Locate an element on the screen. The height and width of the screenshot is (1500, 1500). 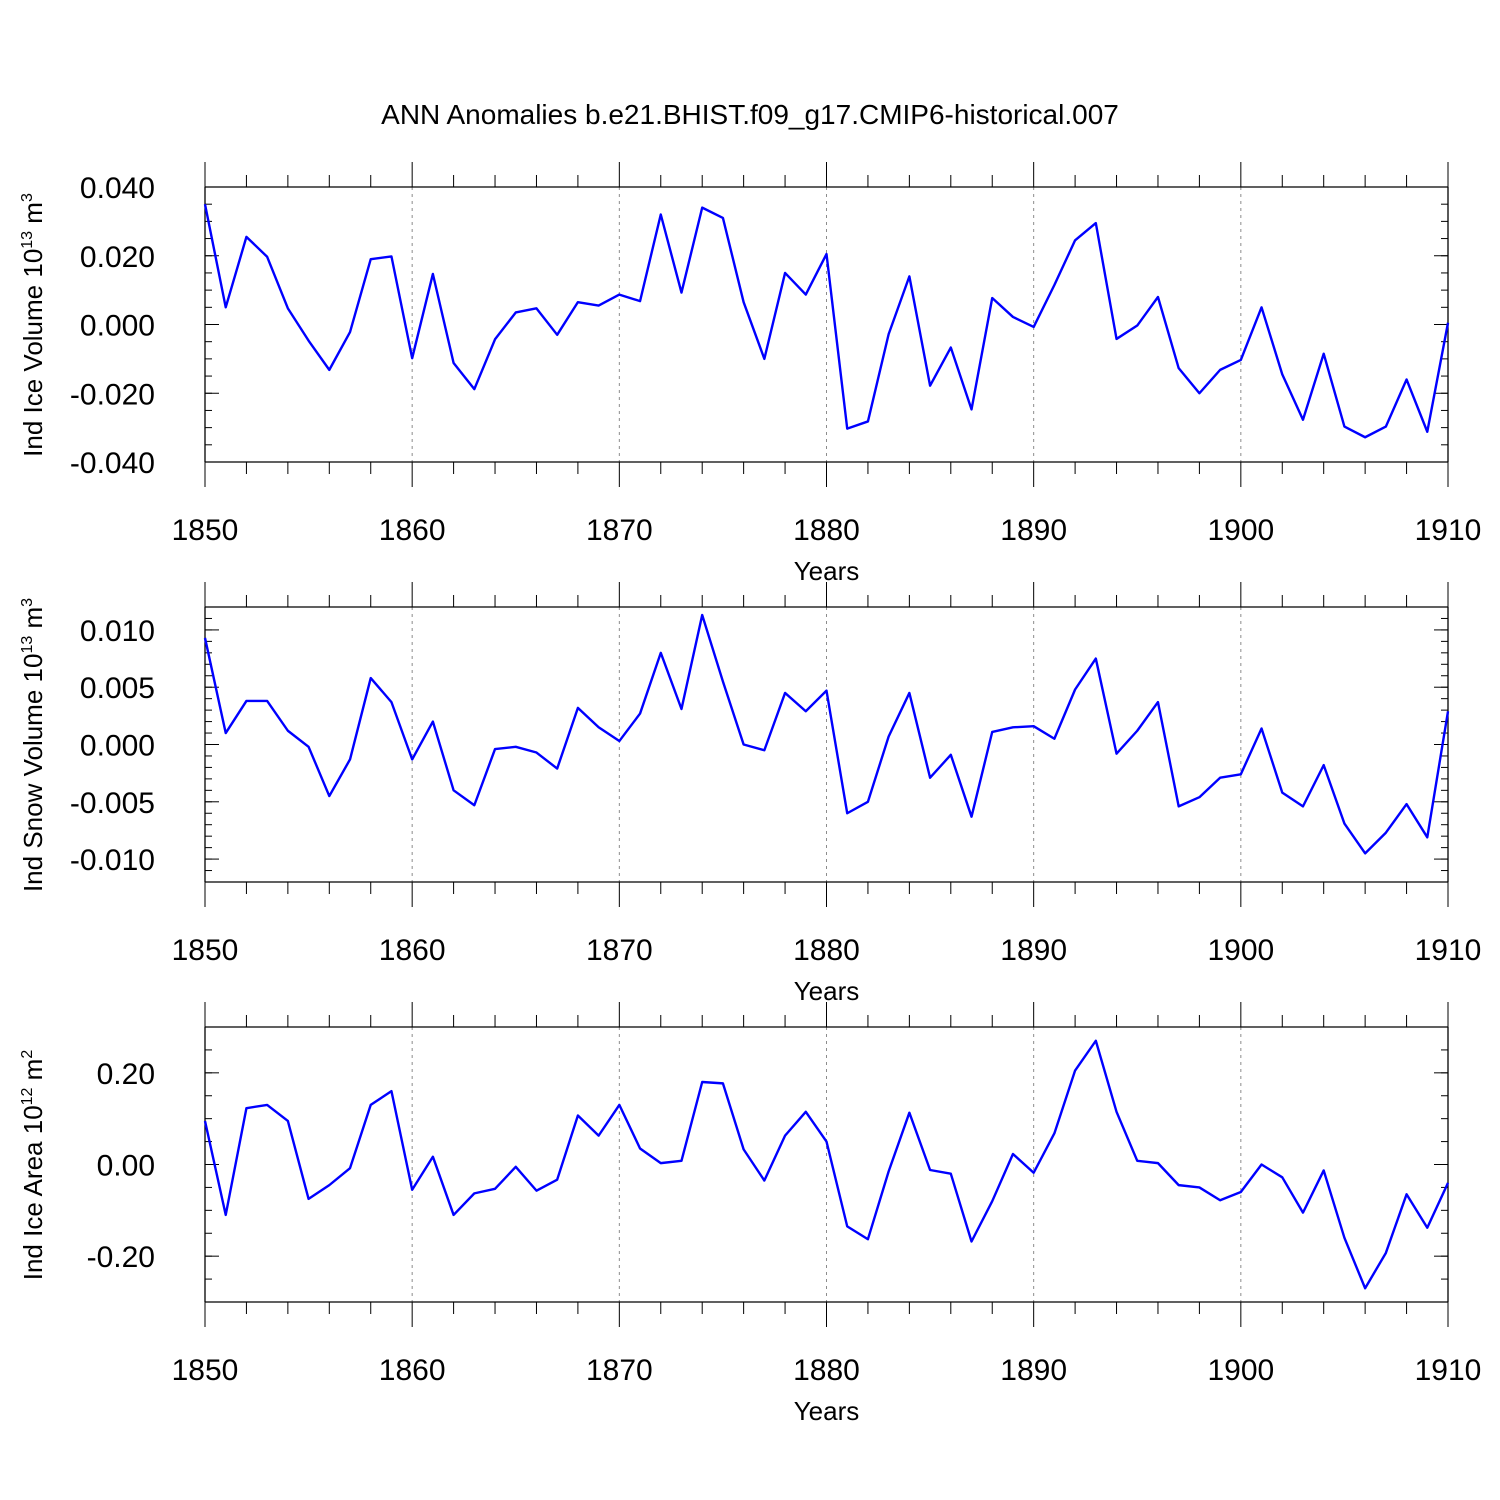
y-tick-label: 0.020 is located at coordinates (117, 257).